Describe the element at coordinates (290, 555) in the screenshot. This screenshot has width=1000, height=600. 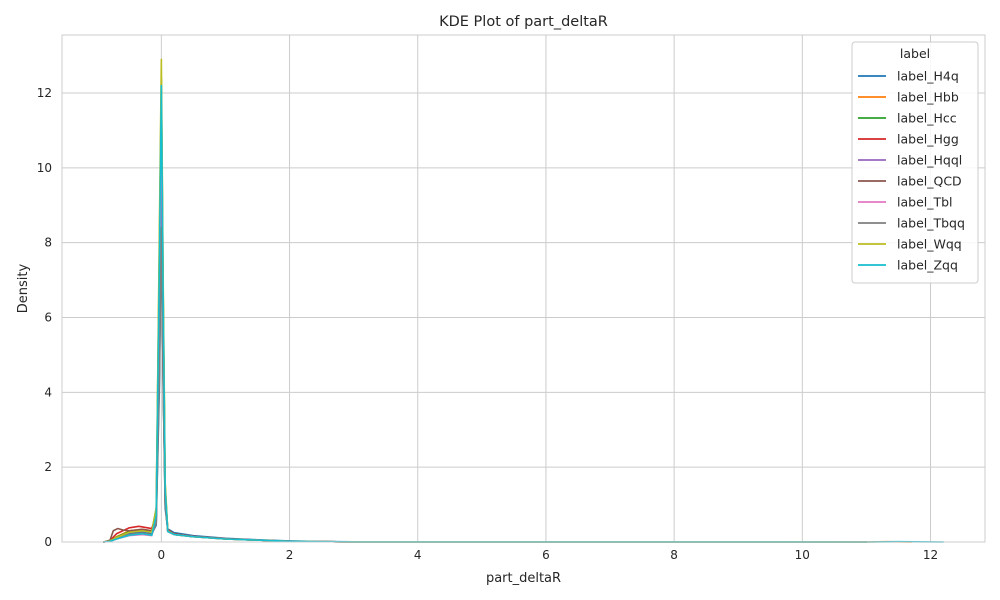
I see `x-tick-label: 2` at that location.